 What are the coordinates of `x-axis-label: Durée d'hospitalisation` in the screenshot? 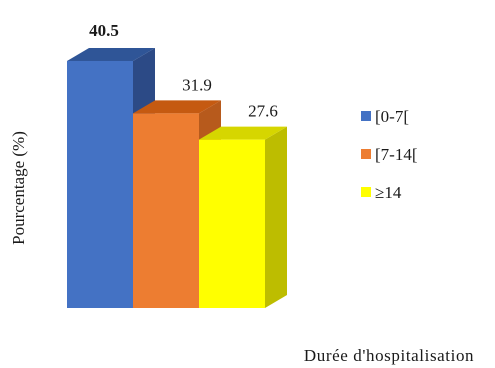 It's located at (389, 355).